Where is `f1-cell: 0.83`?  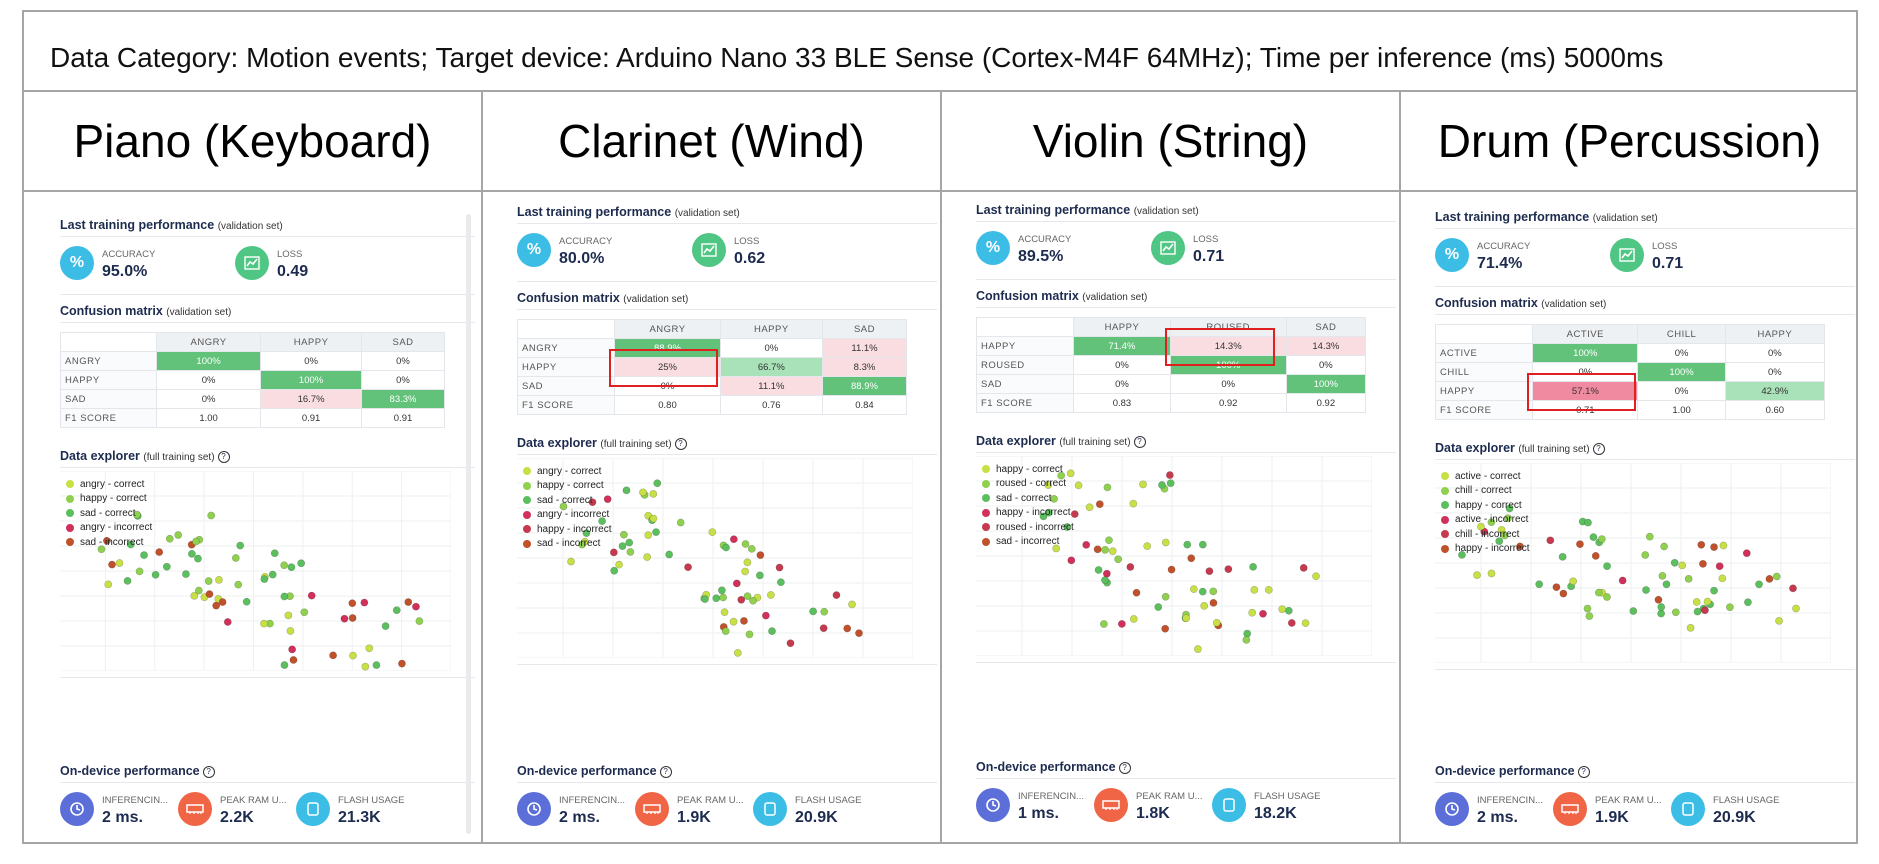
f1-cell: 0.83 is located at coordinates (1122, 403).